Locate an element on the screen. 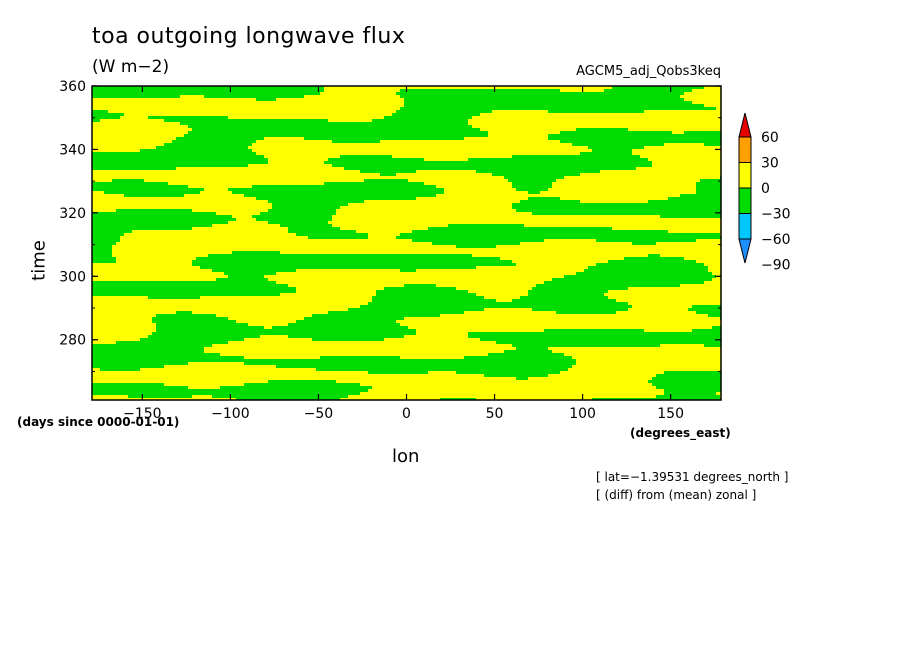 Image resolution: width=904 pixels, height=654 pixels. x-tick-label: 100 is located at coordinates (582, 414).